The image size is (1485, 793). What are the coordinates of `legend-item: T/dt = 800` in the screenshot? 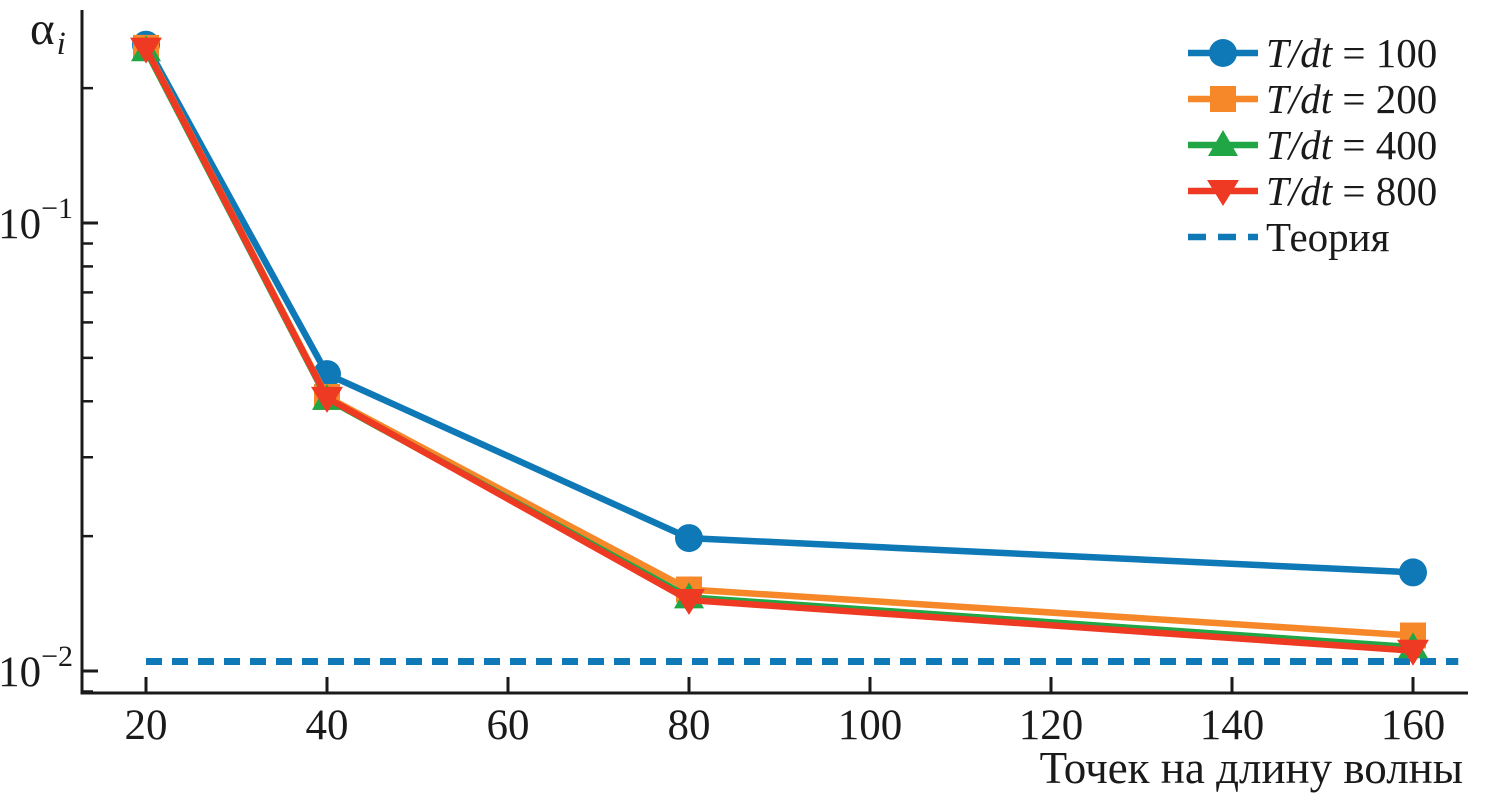 It's located at (1312, 191).